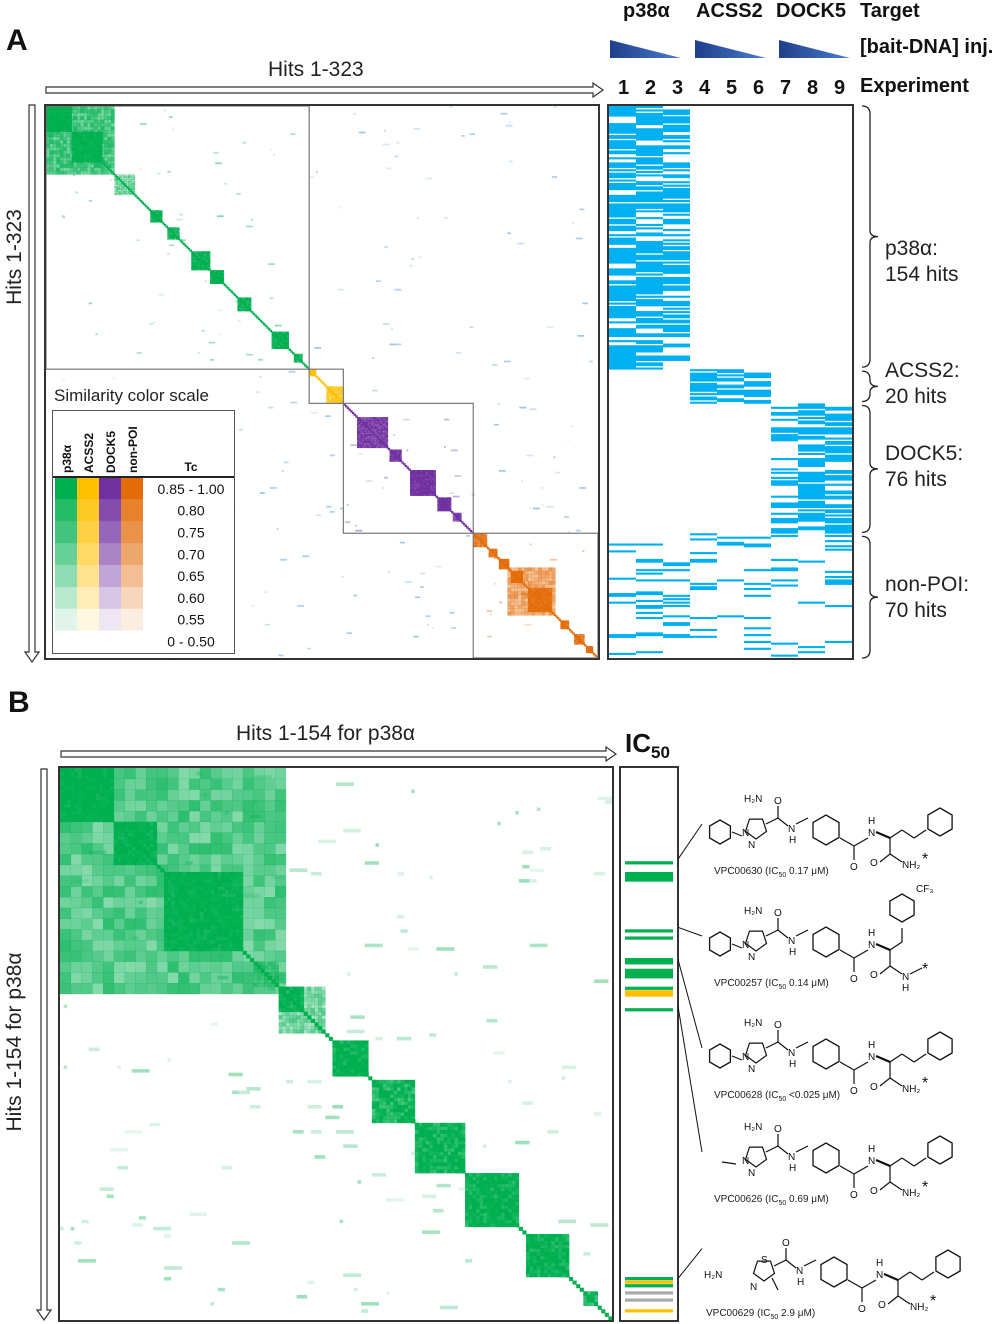 The width and height of the screenshot is (1000, 1324). What do you see at coordinates (316, 70) in the screenshot?
I see `panel-a-x-title: Hits 1-323` at bounding box center [316, 70].